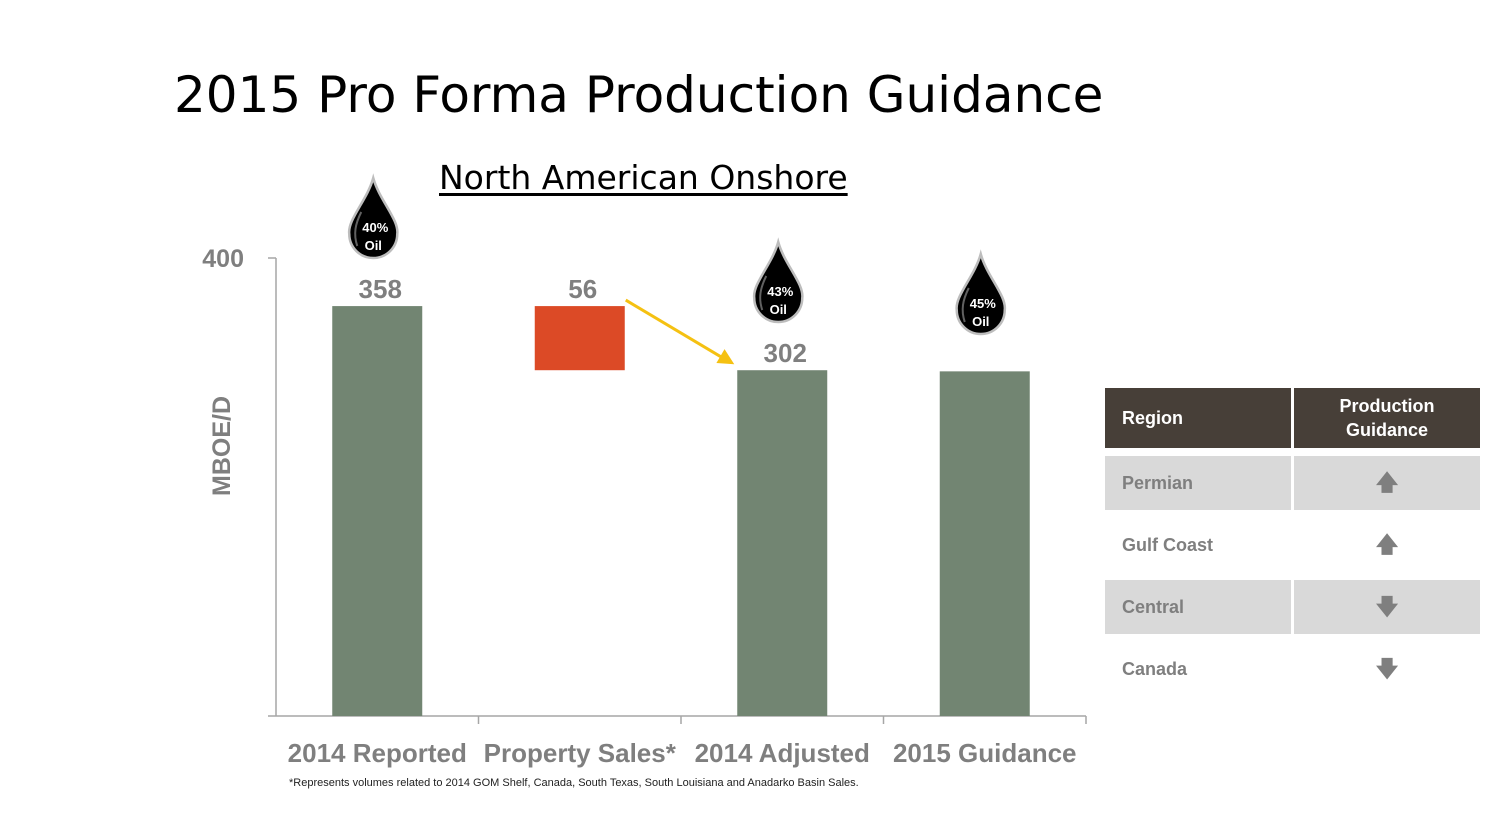 The width and height of the screenshot is (1504, 830). What do you see at coordinates (1292, 483) in the screenshot?
I see `table-row: Permian 🡅` at bounding box center [1292, 483].